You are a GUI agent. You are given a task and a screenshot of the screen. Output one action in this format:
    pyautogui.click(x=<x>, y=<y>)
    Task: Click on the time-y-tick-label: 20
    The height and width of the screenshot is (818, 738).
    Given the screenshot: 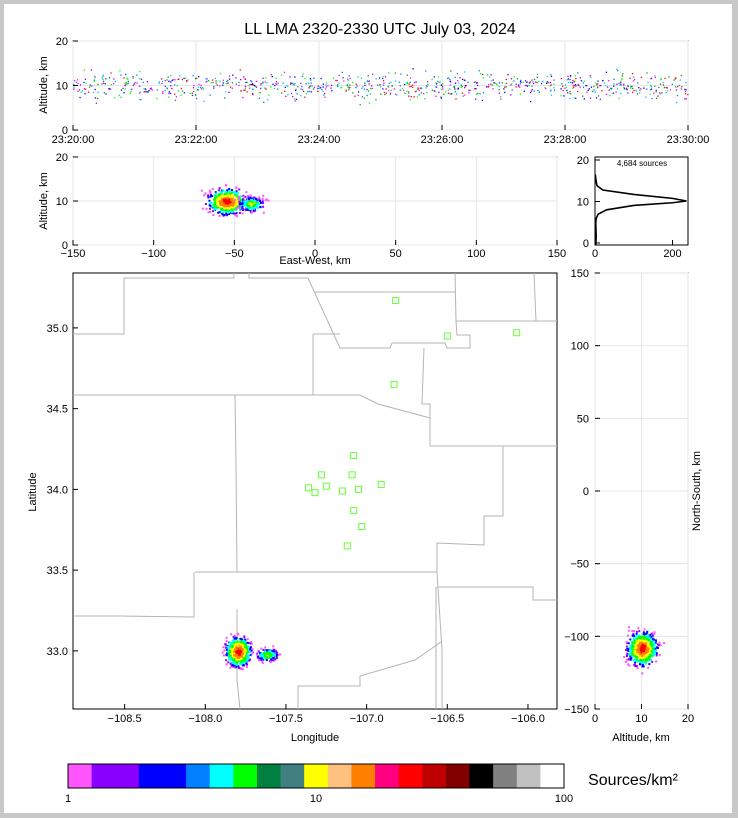 What is the action you would take?
    pyautogui.click(x=62, y=42)
    